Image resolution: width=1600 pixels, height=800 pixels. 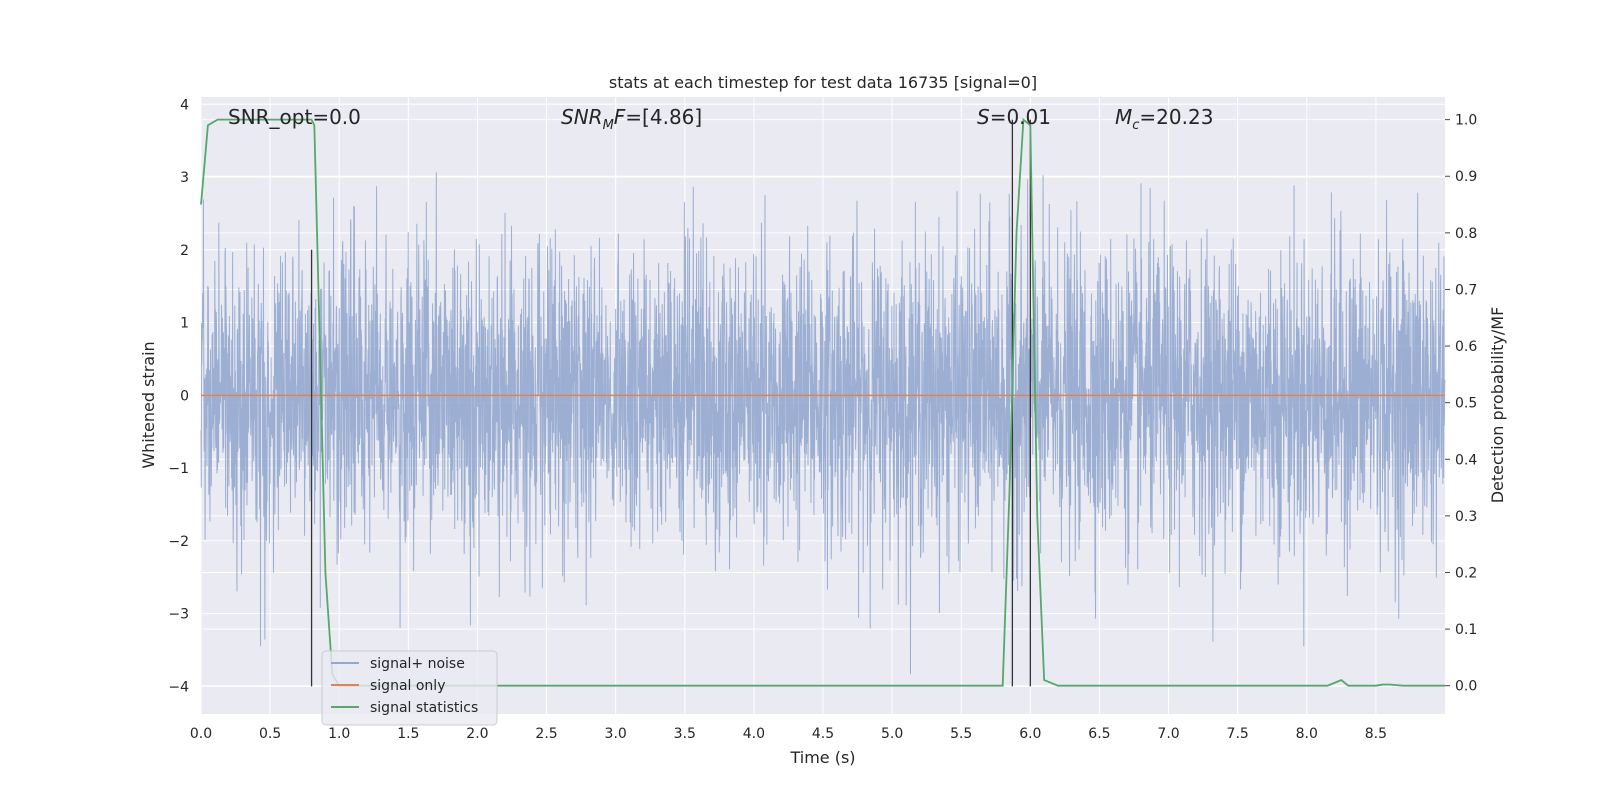 What do you see at coordinates (424, 708) in the screenshot?
I see `legend-label-signal-statistics: signal statistics` at bounding box center [424, 708].